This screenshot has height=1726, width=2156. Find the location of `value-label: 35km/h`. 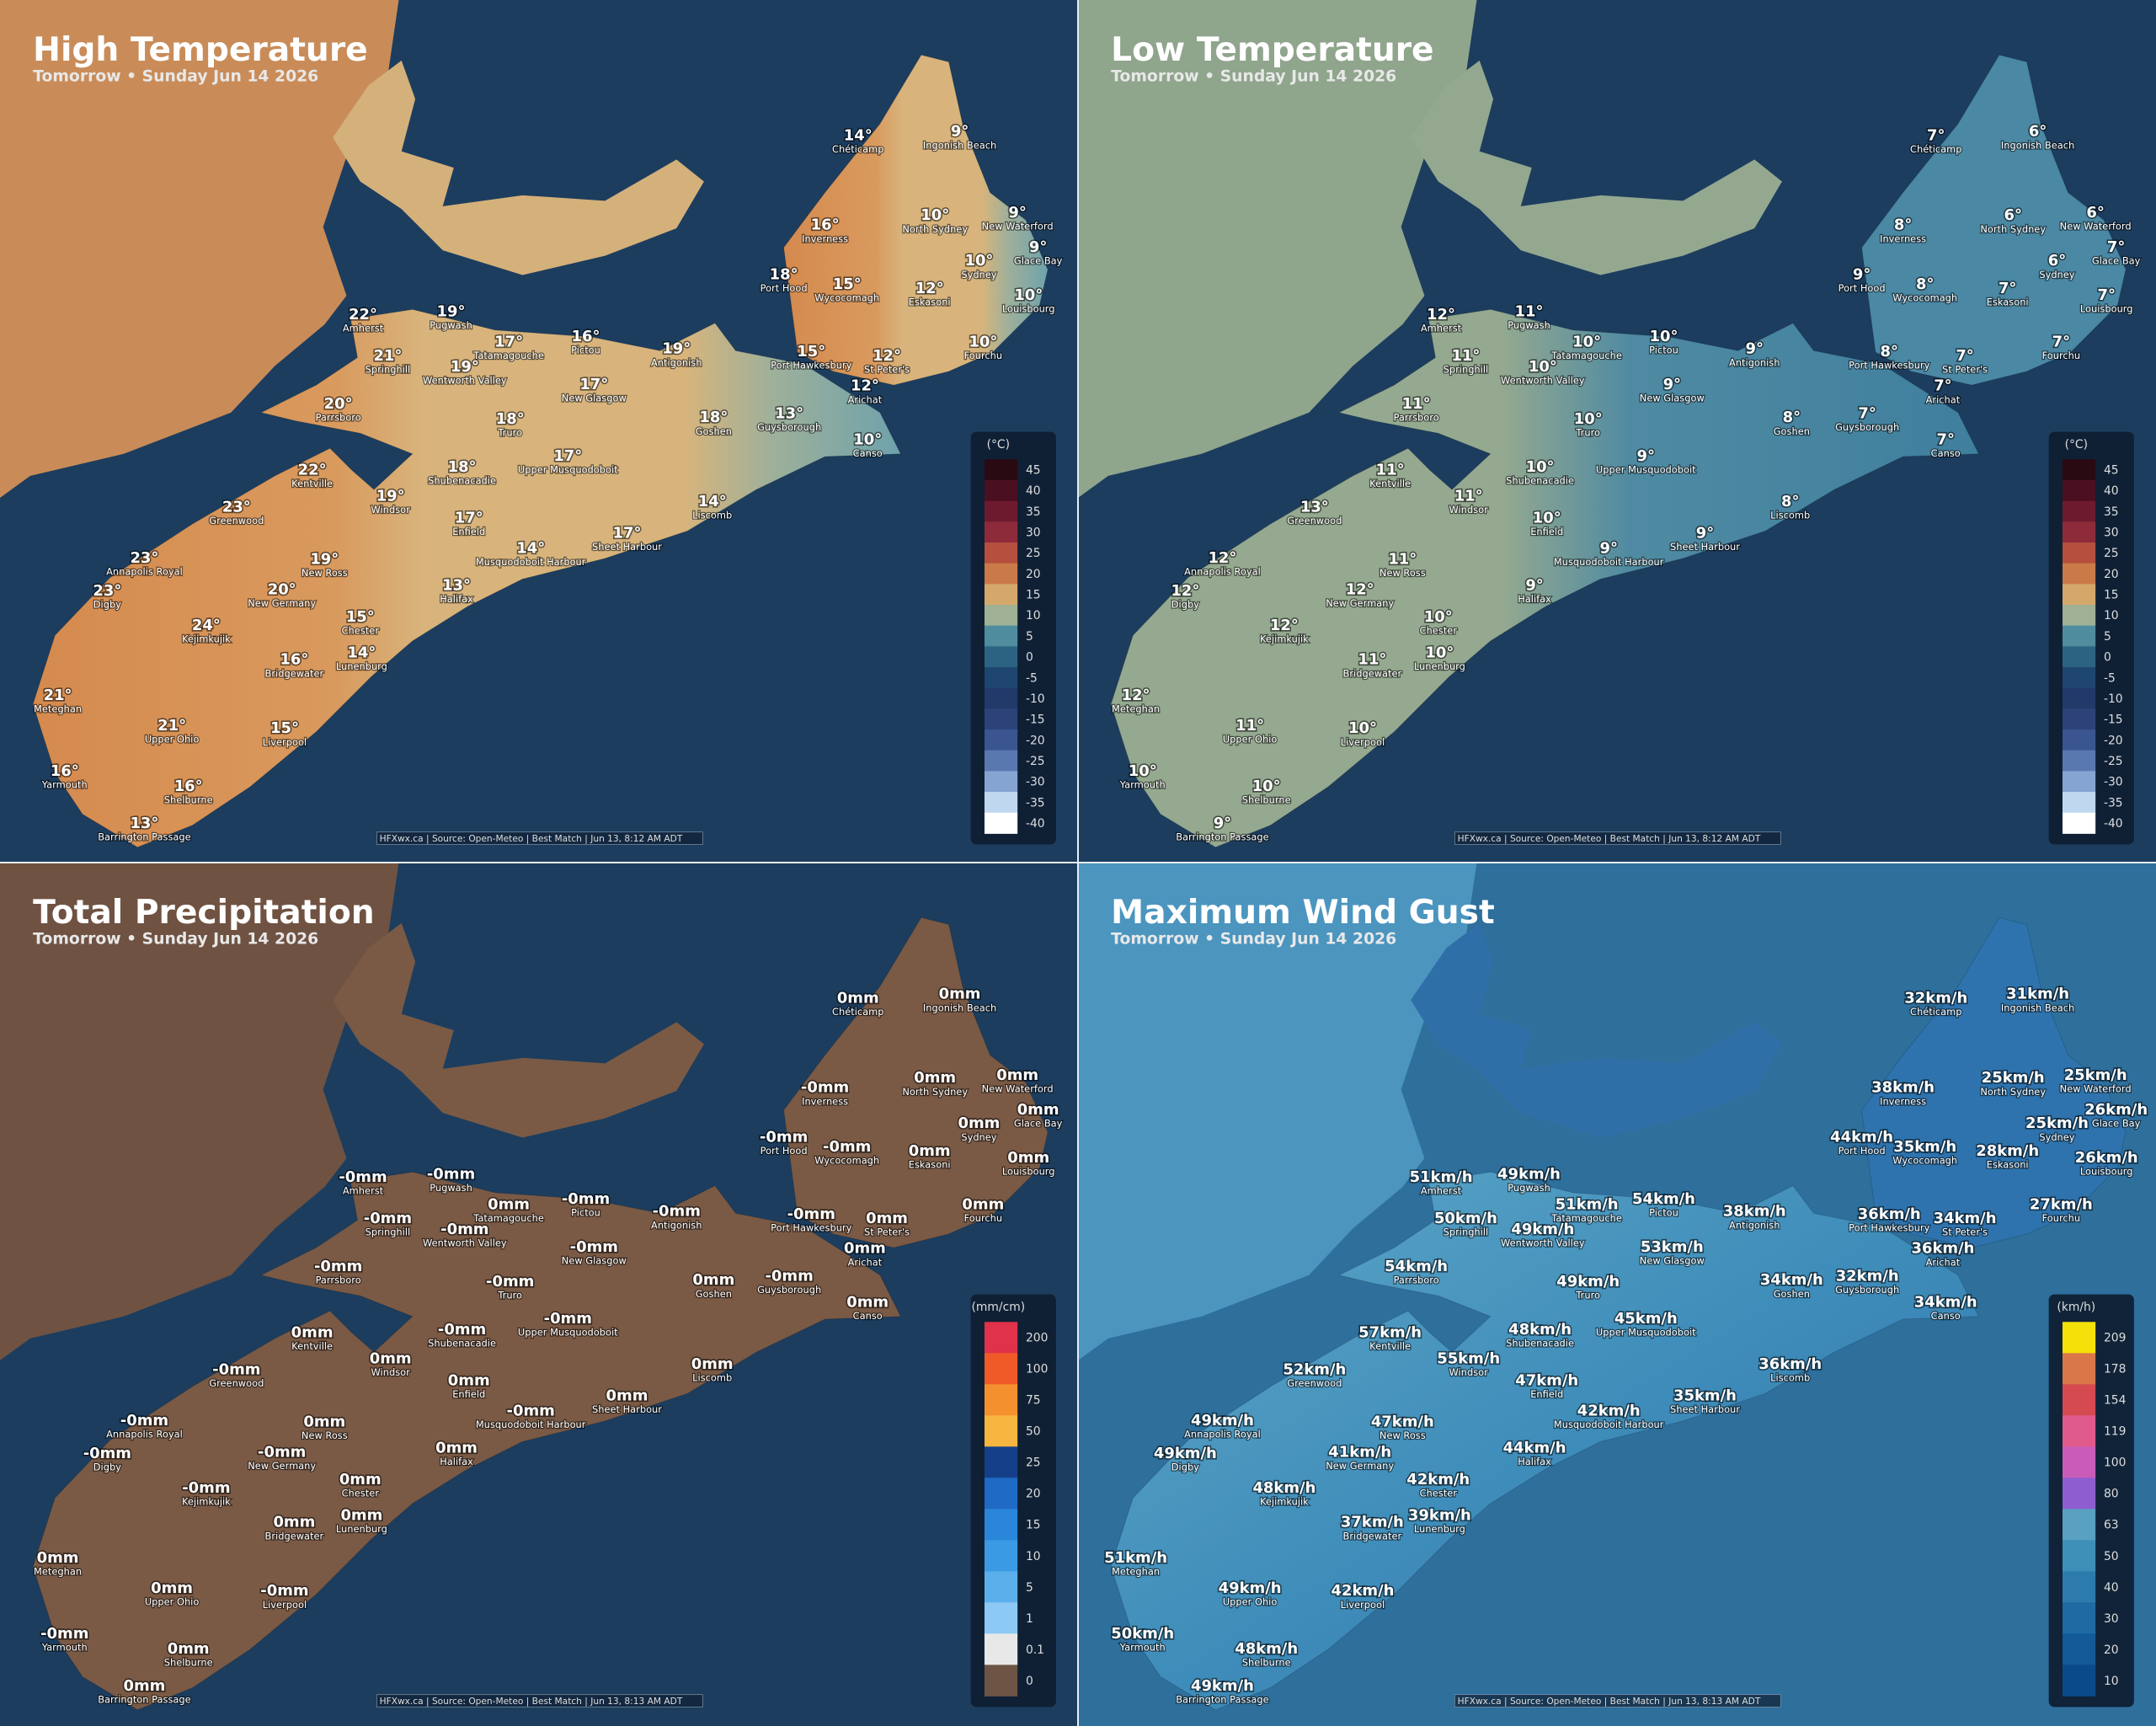

value-label: 35km/h is located at coordinates (1705, 1395).